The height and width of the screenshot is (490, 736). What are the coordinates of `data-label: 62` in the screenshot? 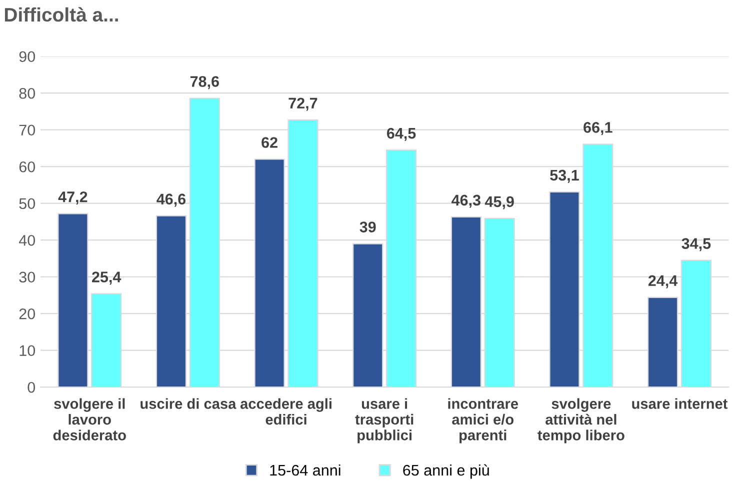 It's located at (270, 142).